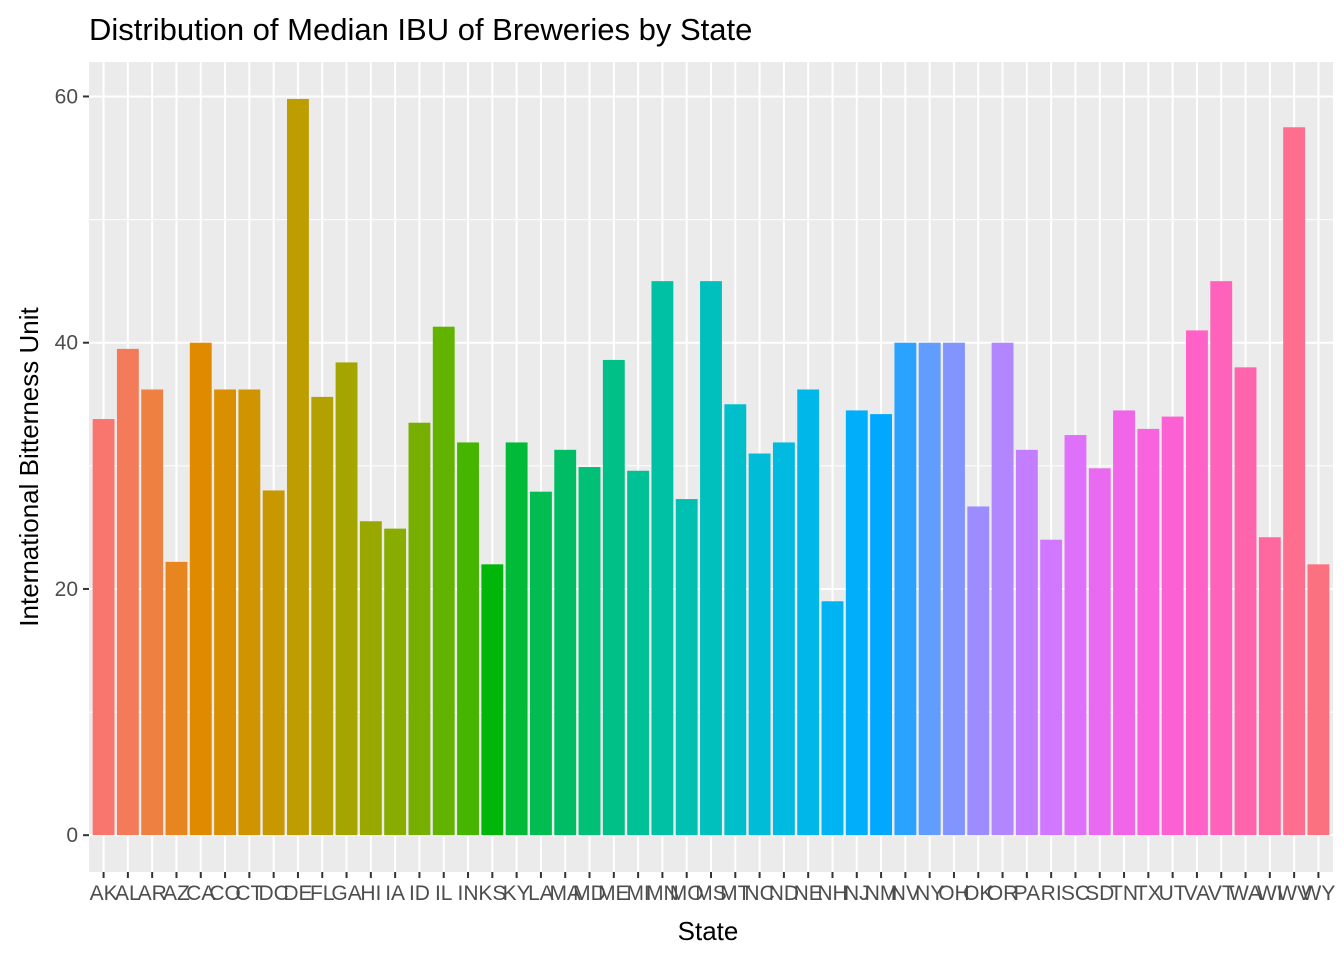 The height and width of the screenshot is (960, 1344). I want to click on x-tick-label: TN, so click(1124, 893).